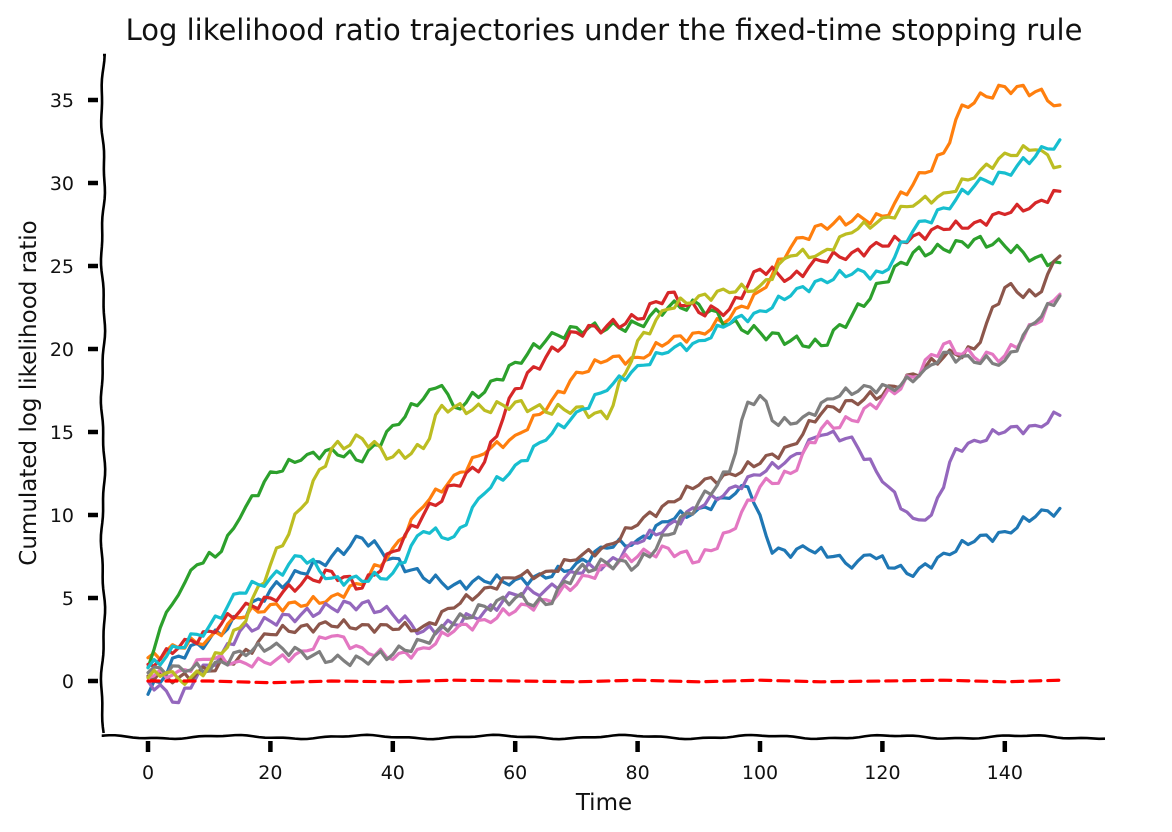 The height and width of the screenshot is (832, 1172). What do you see at coordinates (760, 773) in the screenshot?
I see `x-tick-label: 100` at bounding box center [760, 773].